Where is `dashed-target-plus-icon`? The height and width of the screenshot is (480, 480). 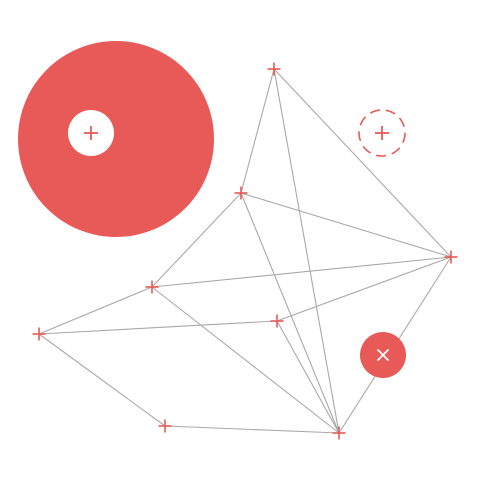
dashed-target-plus-icon is located at coordinates (382, 133).